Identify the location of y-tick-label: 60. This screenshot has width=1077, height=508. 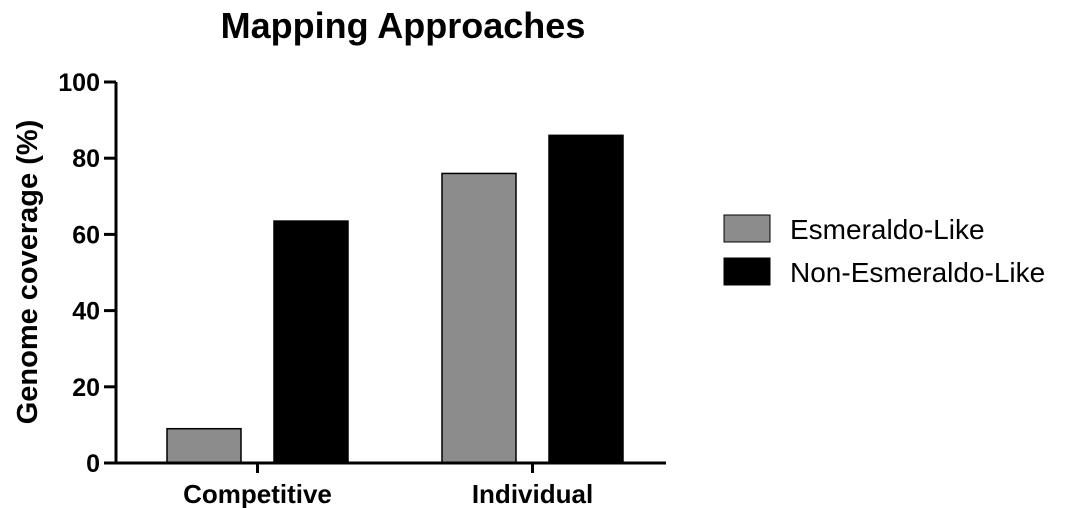
(86, 235).